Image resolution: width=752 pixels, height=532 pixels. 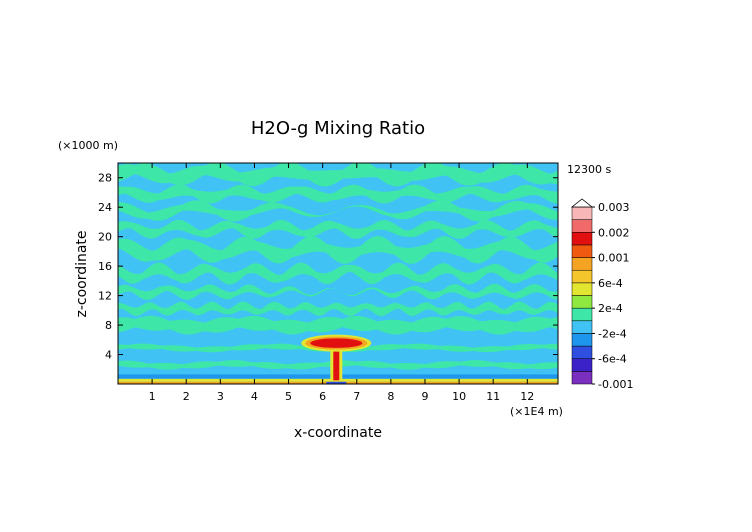 What do you see at coordinates (105, 237) in the screenshot?
I see `y-tick-label: 20` at bounding box center [105, 237].